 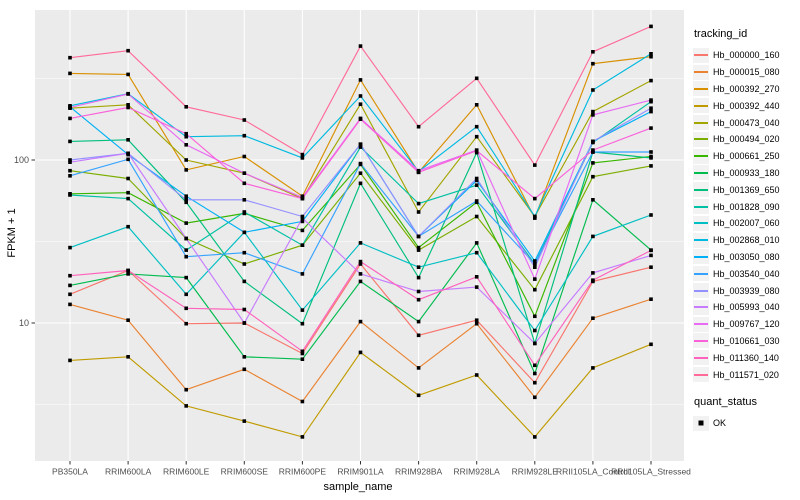 What do you see at coordinates (477, 472) in the screenshot?
I see `x-tick-label: RRIM928LA` at bounding box center [477, 472].